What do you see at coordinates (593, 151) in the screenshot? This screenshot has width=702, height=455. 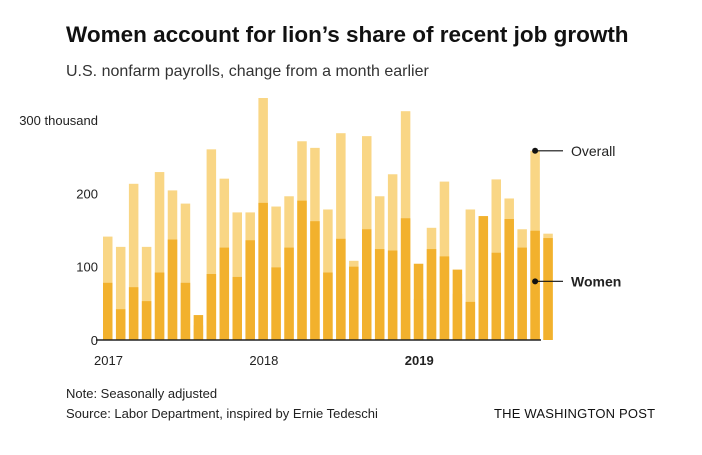 I see `annotation-label: Overall` at bounding box center [593, 151].